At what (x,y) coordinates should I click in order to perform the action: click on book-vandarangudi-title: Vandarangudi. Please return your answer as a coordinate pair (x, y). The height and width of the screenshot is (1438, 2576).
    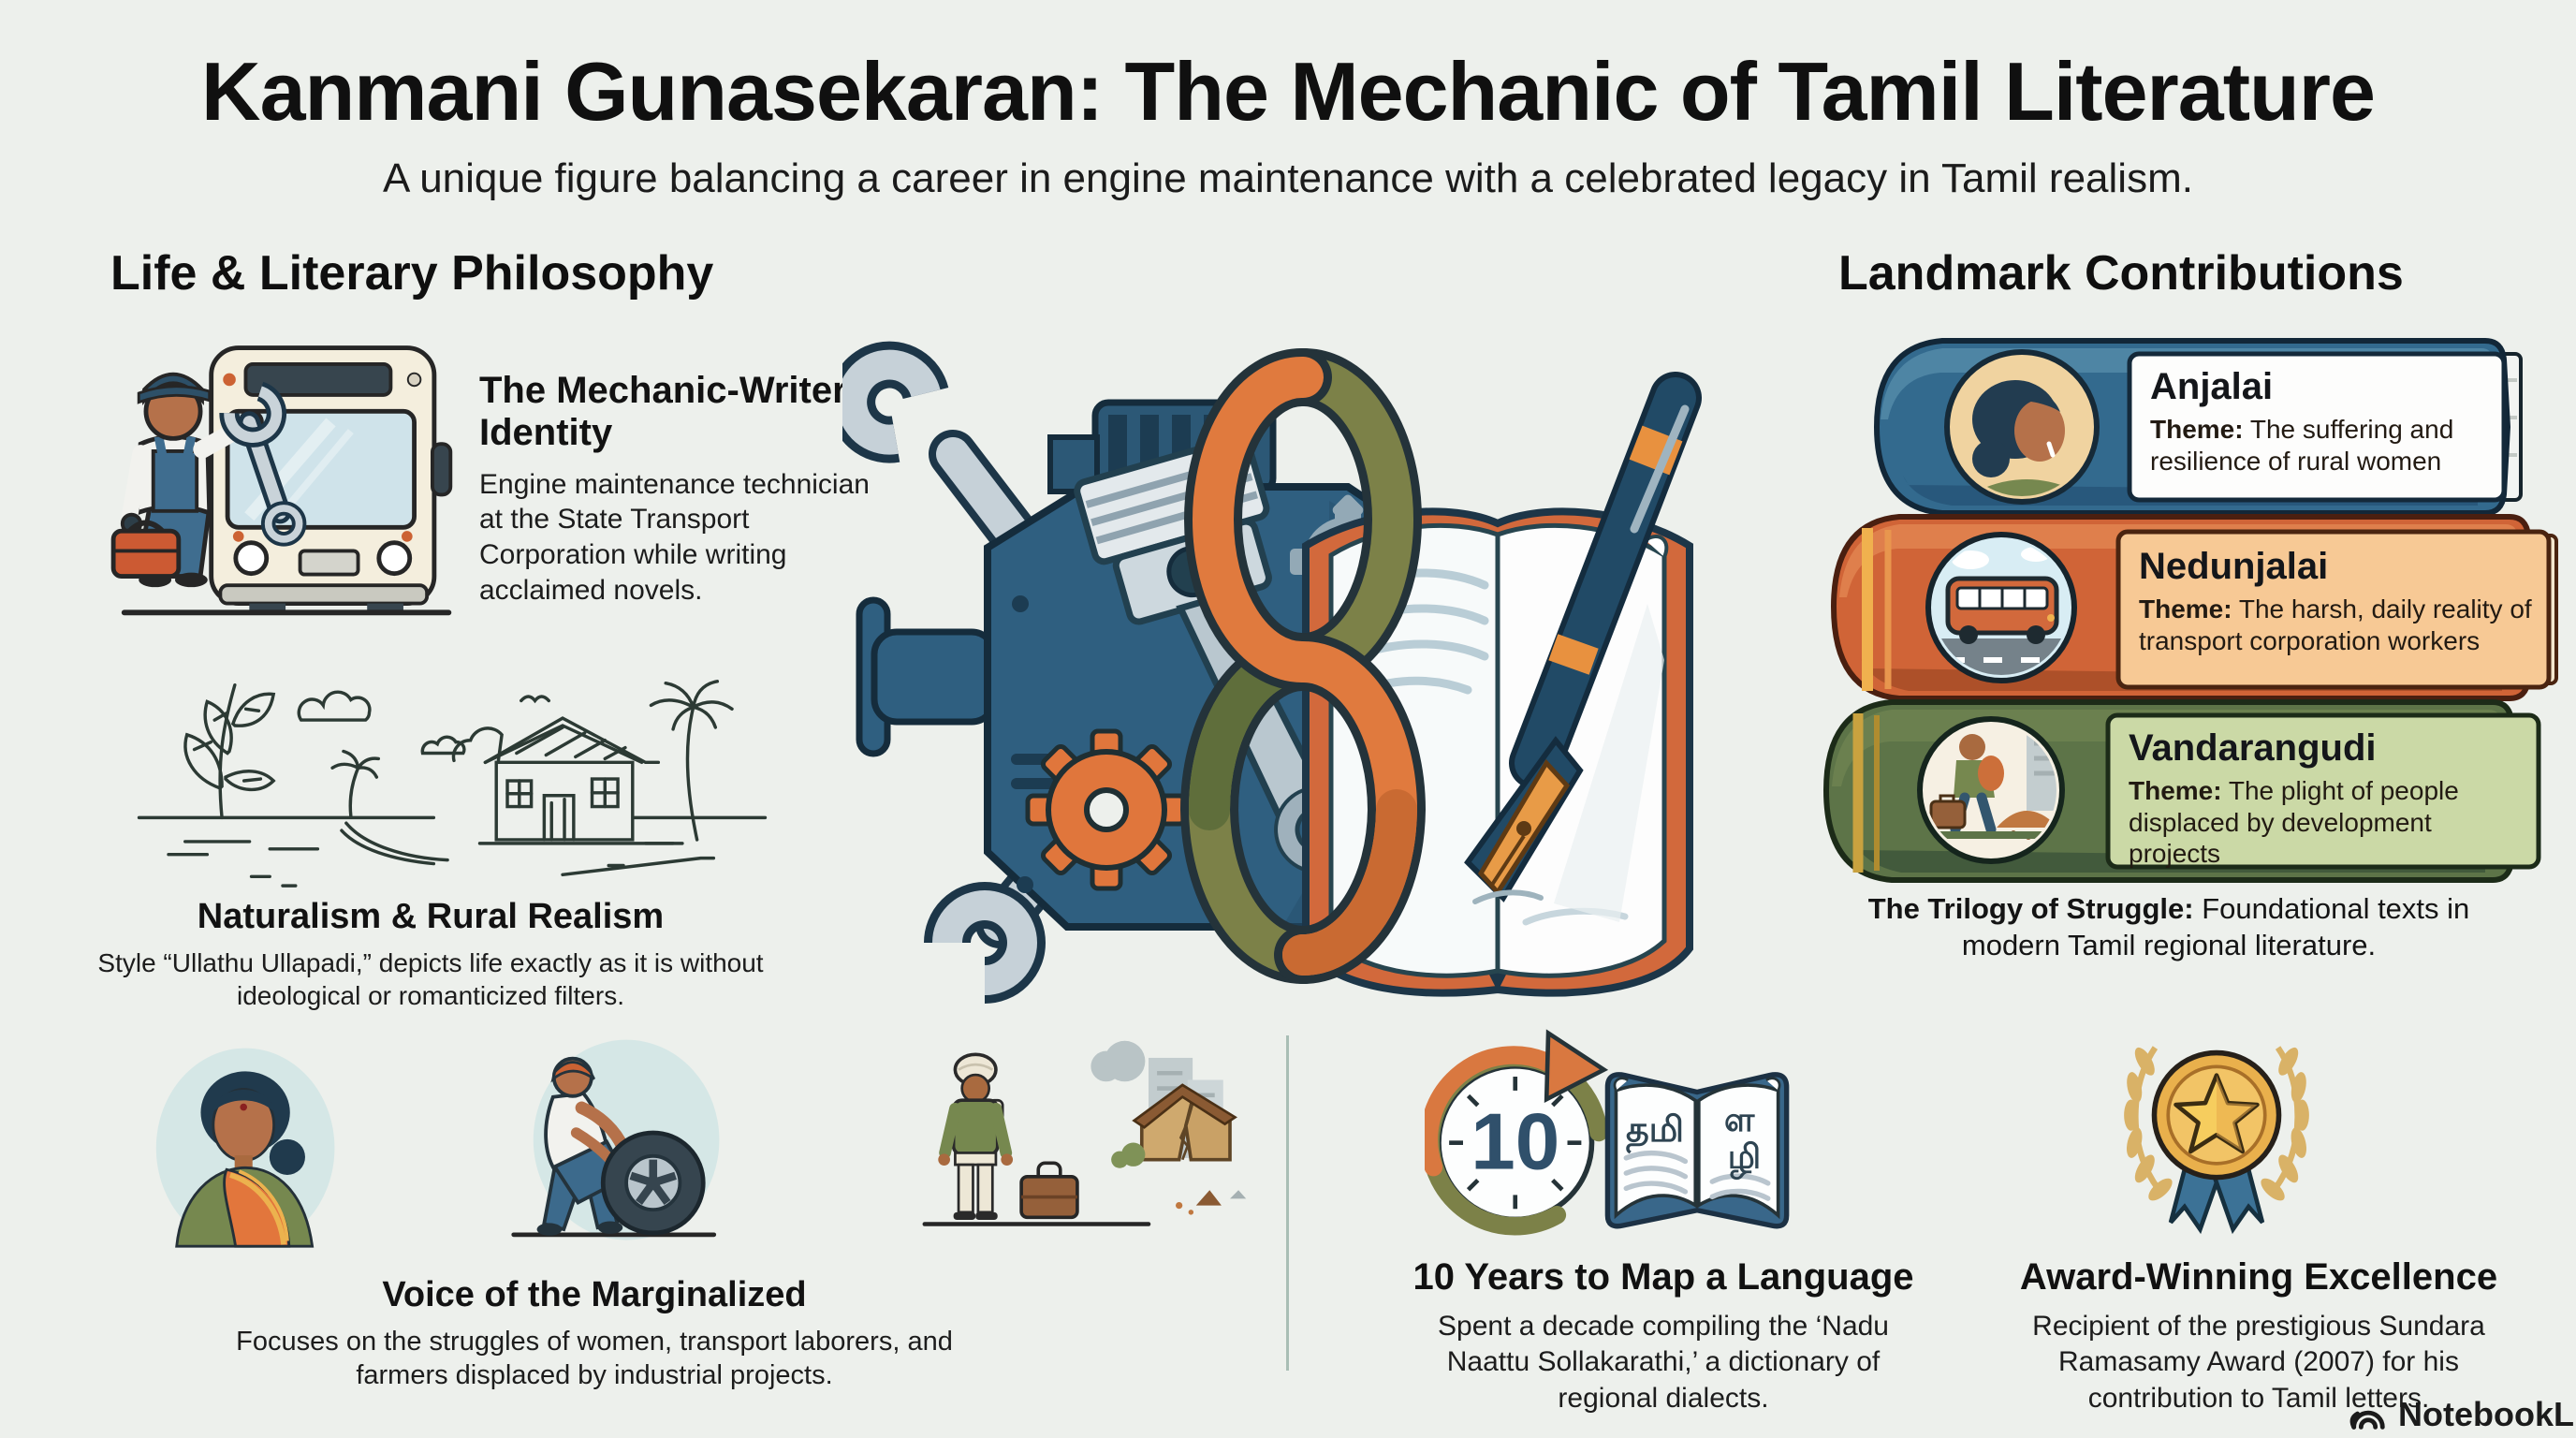
    Looking at the image, I should click on (2253, 748).